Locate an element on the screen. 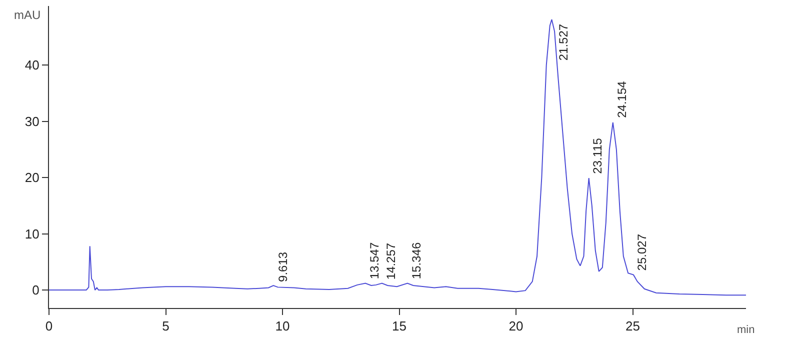 The image size is (800, 337). x-tick-label: 25 is located at coordinates (633, 326).